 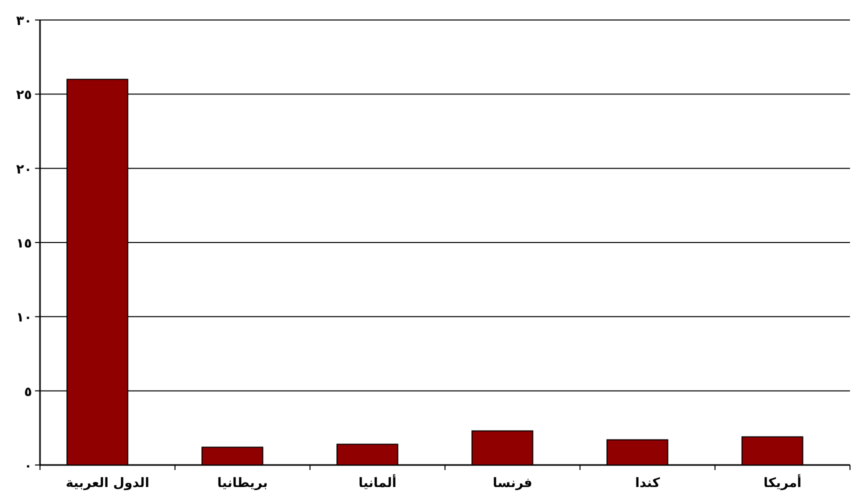 I want to click on x-tick-label: الدول العربية, so click(x=108, y=483).